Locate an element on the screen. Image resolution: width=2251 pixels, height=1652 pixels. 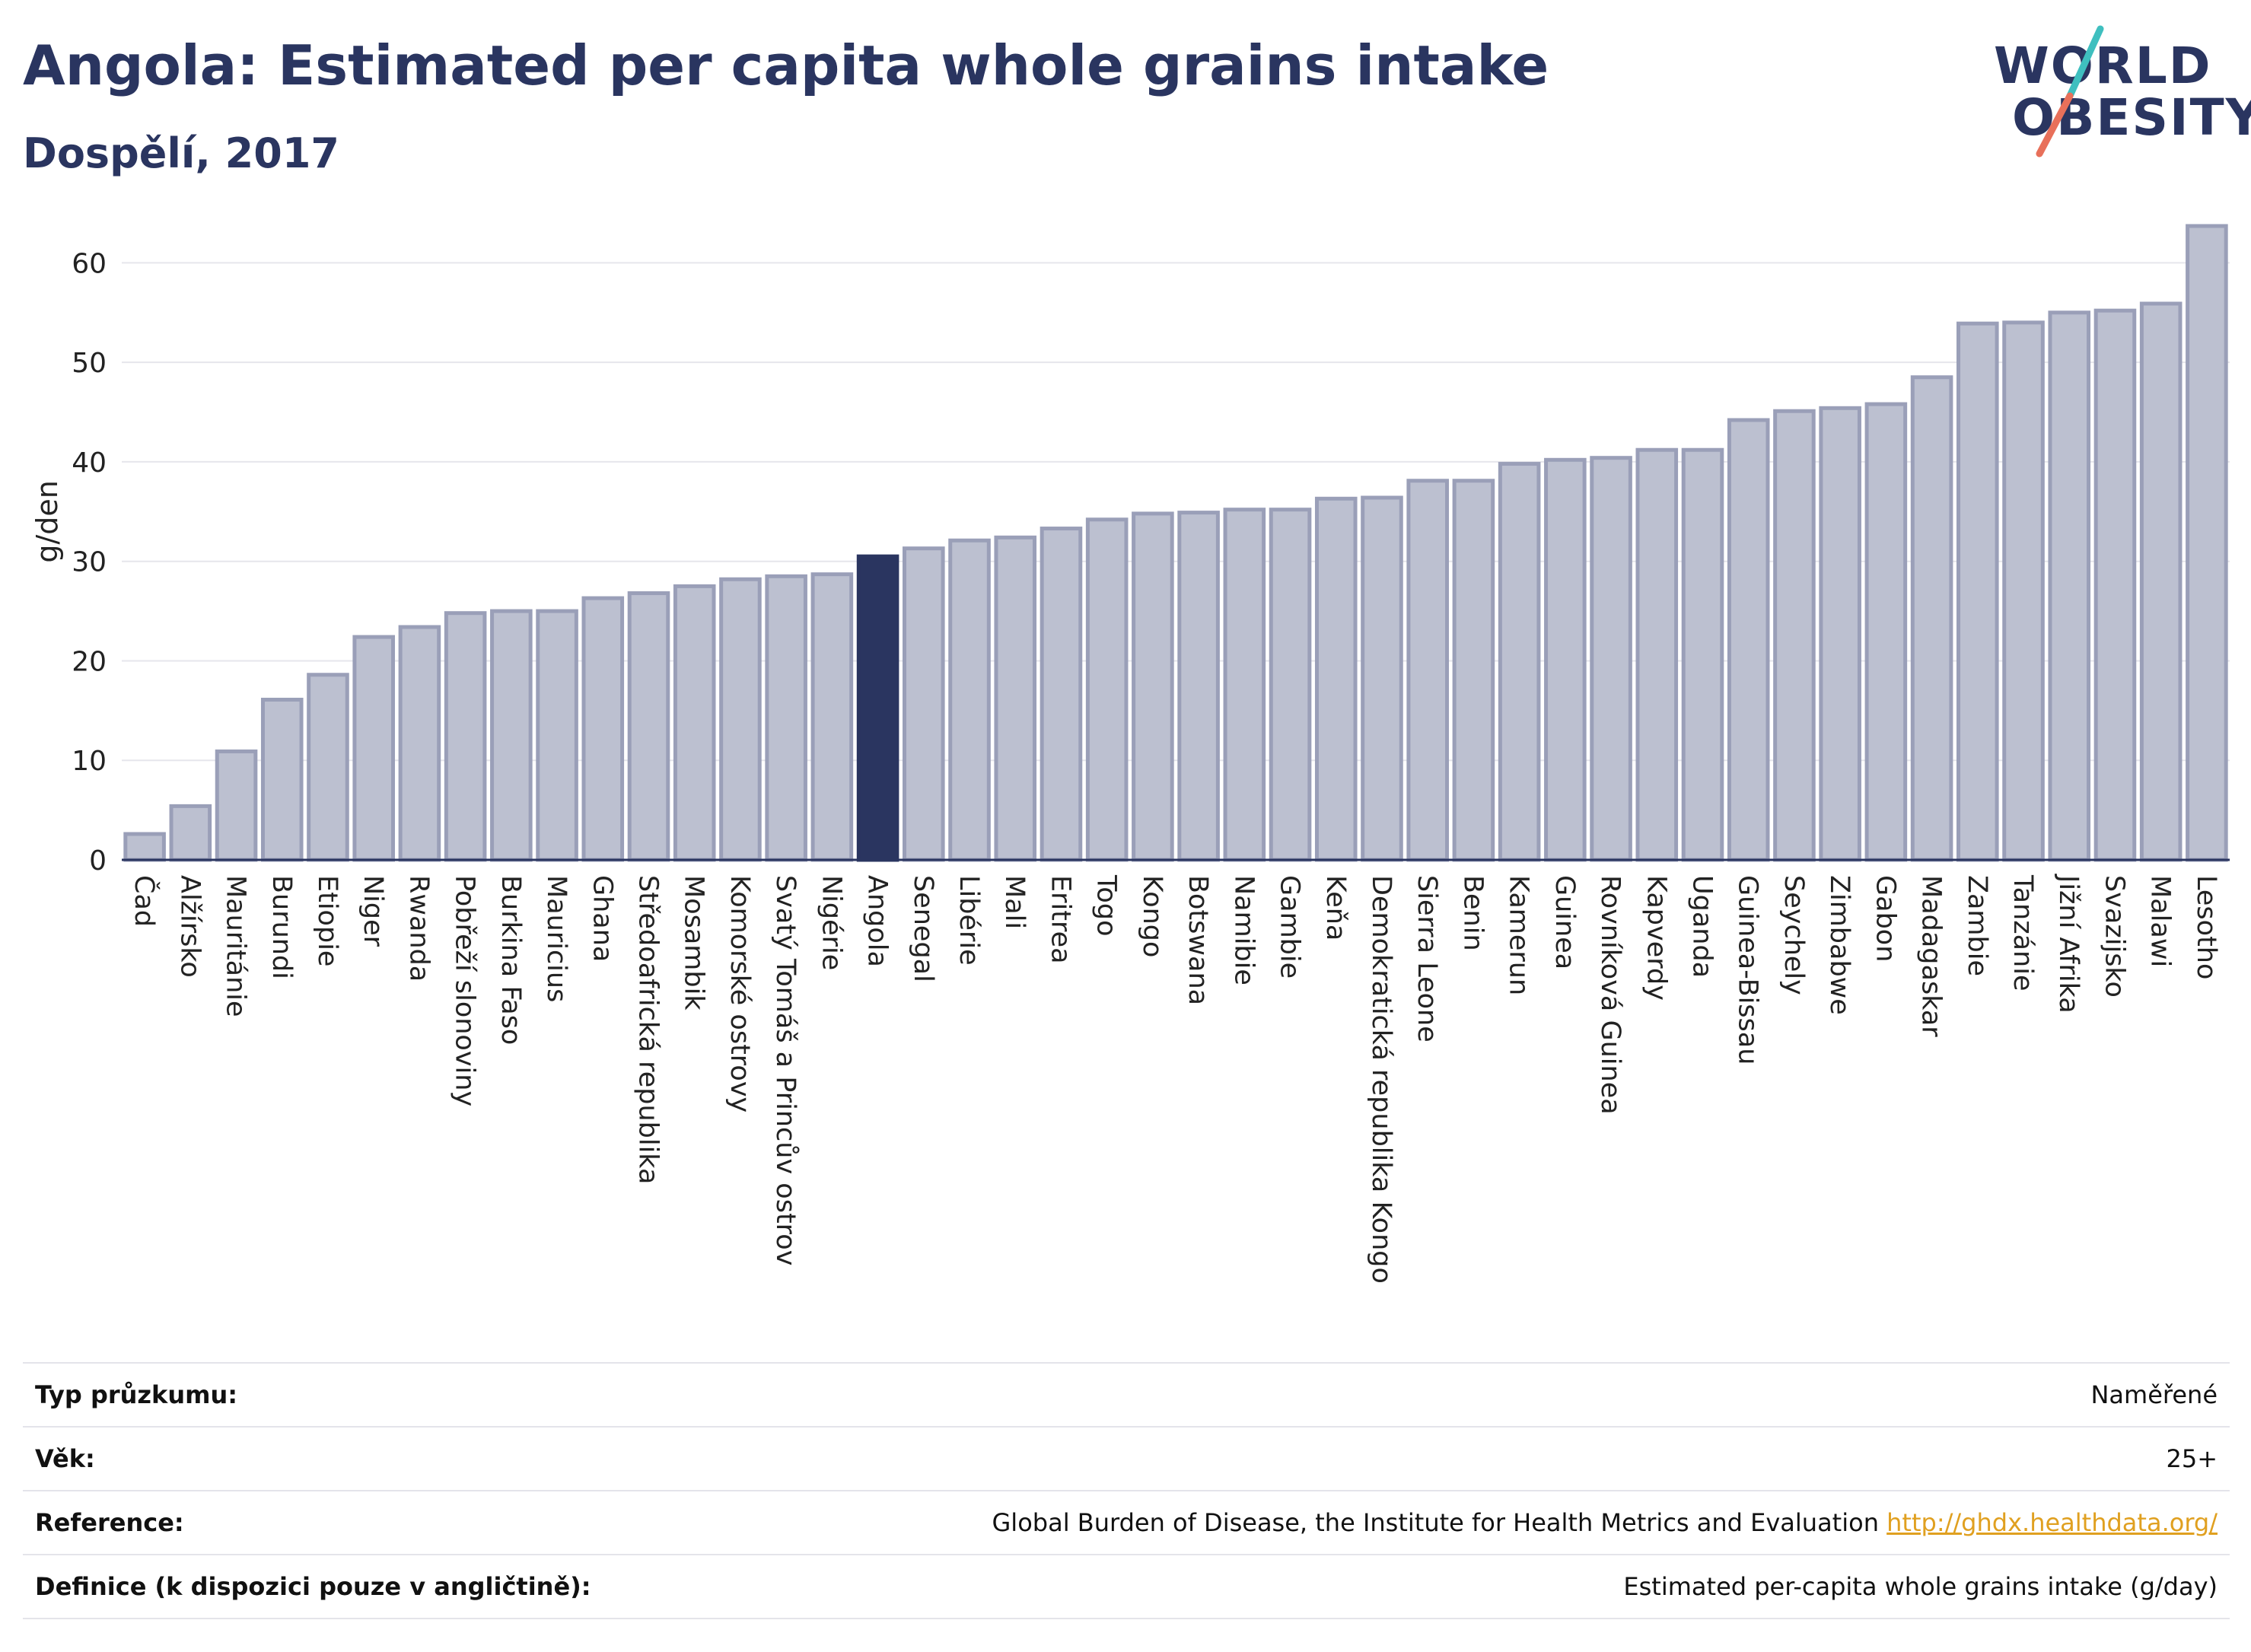
x-tick-label: Eritrea is located at coordinates (1060, 919).